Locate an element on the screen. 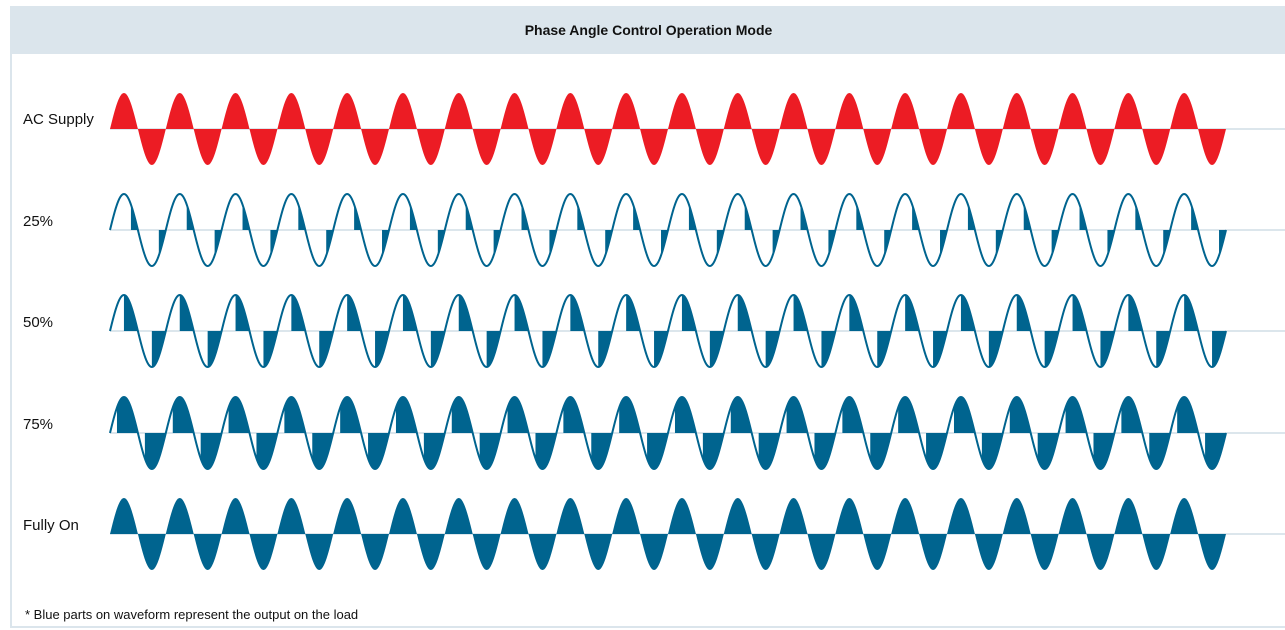 Image resolution: width=1285 pixels, height=630 pixels. row-label-25-percent: 25% is located at coordinates (38, 221).